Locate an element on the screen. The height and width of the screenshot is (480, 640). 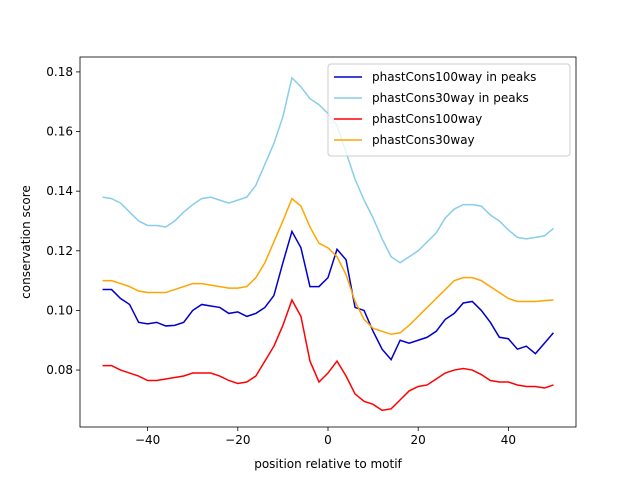
legend-box is located at coordinates (449, 110).